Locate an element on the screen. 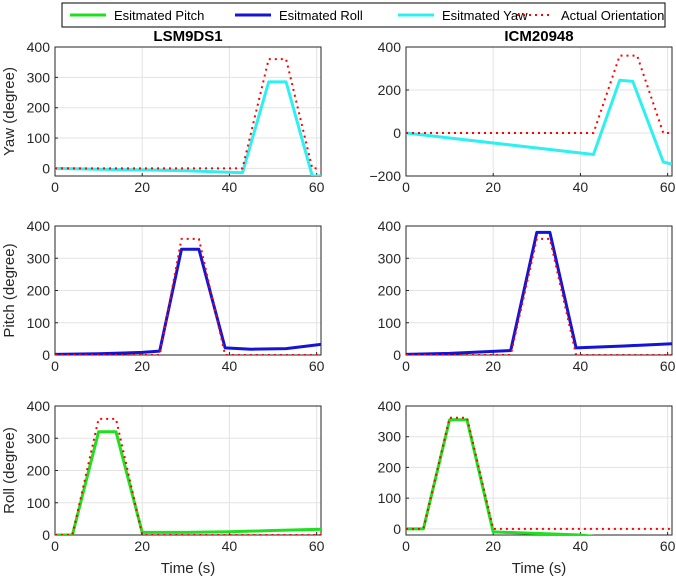 The image size is (676, 581). y-tick-label: −200 is located at coordinates (385, 176).